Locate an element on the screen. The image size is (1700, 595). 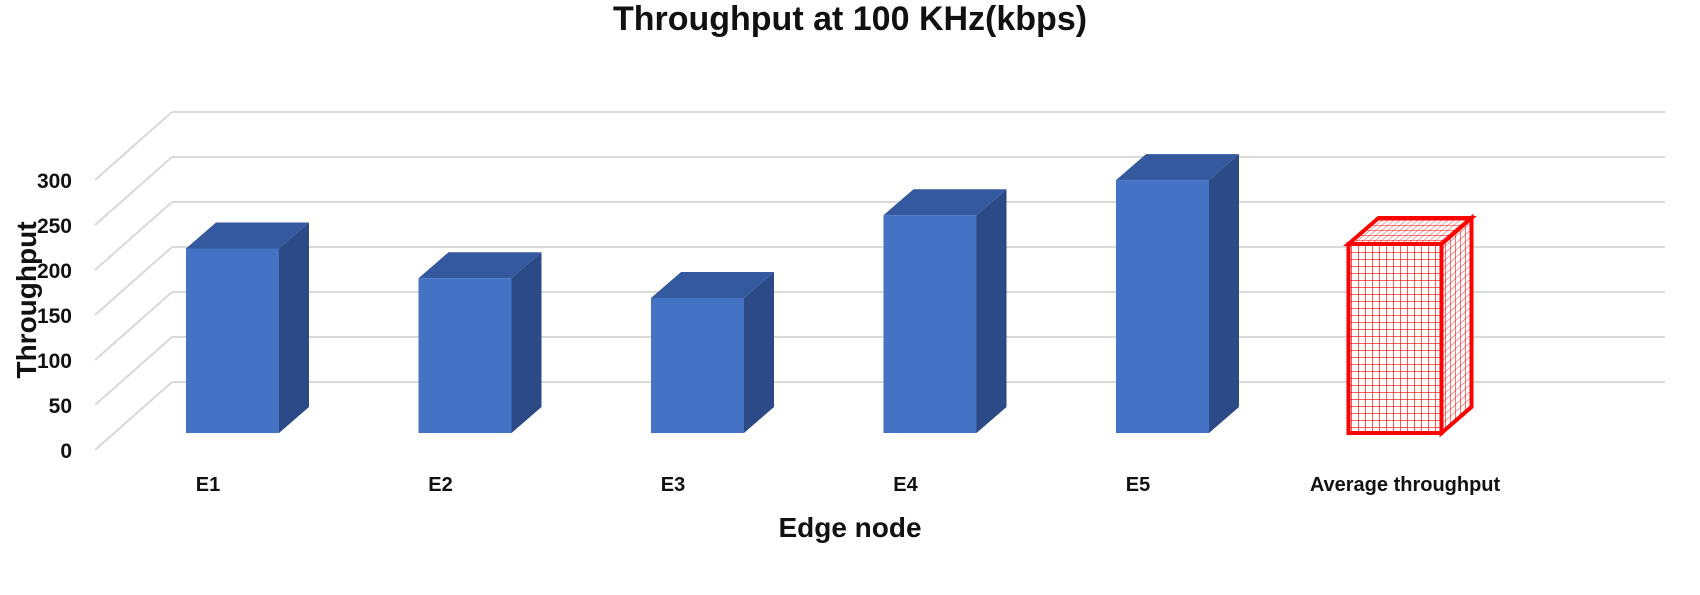
y-tick-label: 0 is located at coordinates (66, 451).